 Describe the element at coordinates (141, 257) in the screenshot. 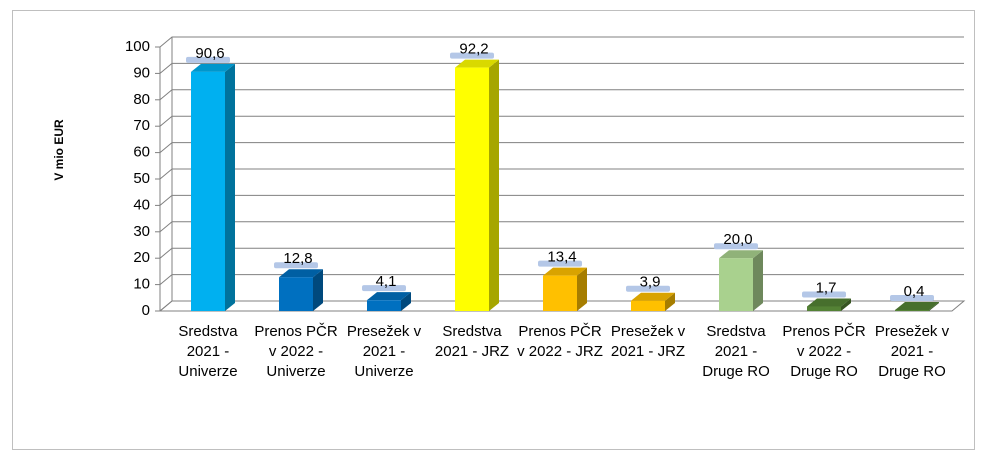

I see `y-tick-label: 20` at that location.